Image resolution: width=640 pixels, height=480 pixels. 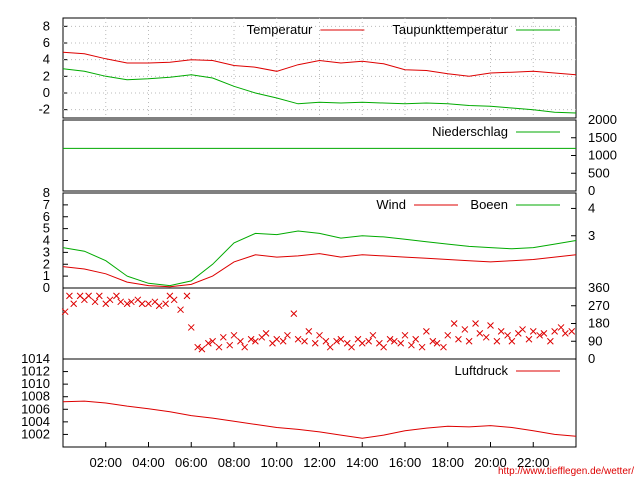 What do you see at coordinates (602, 119) in the screenshot?
I see `y-tick-label: 2000` at bounding box center [602, 119].